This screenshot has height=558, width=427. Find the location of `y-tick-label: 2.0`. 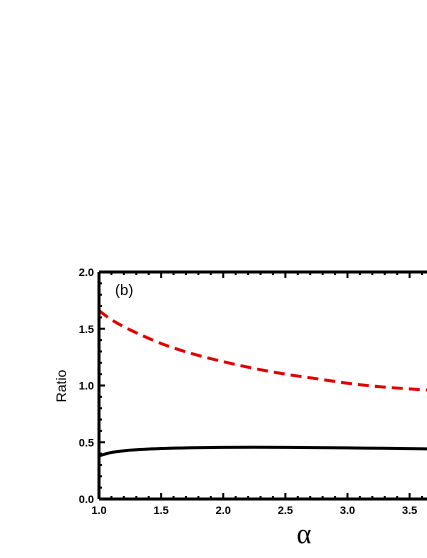

y-tick-label: 2.0 is located at coordinates (86, 273).